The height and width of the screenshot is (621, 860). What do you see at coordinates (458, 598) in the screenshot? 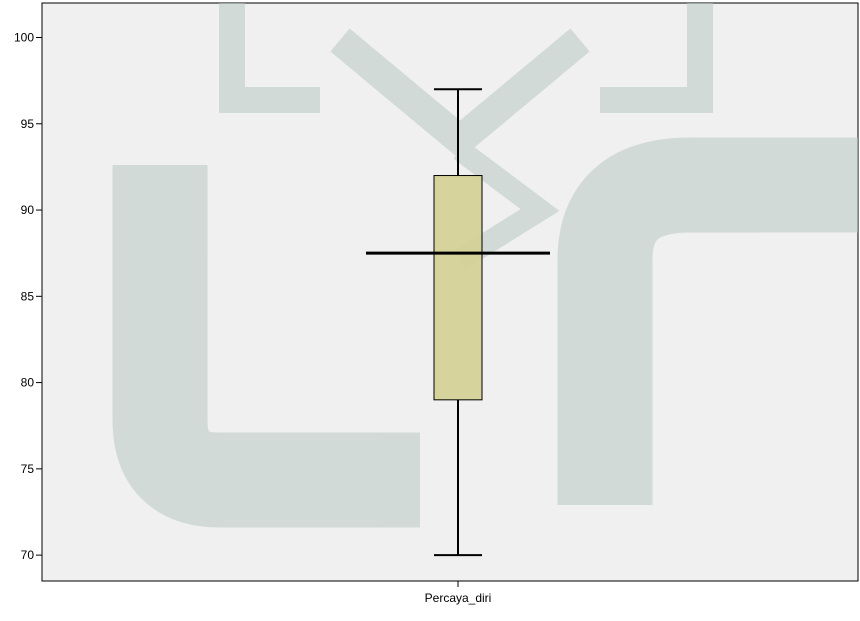
I see `x-tick-label: Percaya_diri` at bounding box center [458, 598].